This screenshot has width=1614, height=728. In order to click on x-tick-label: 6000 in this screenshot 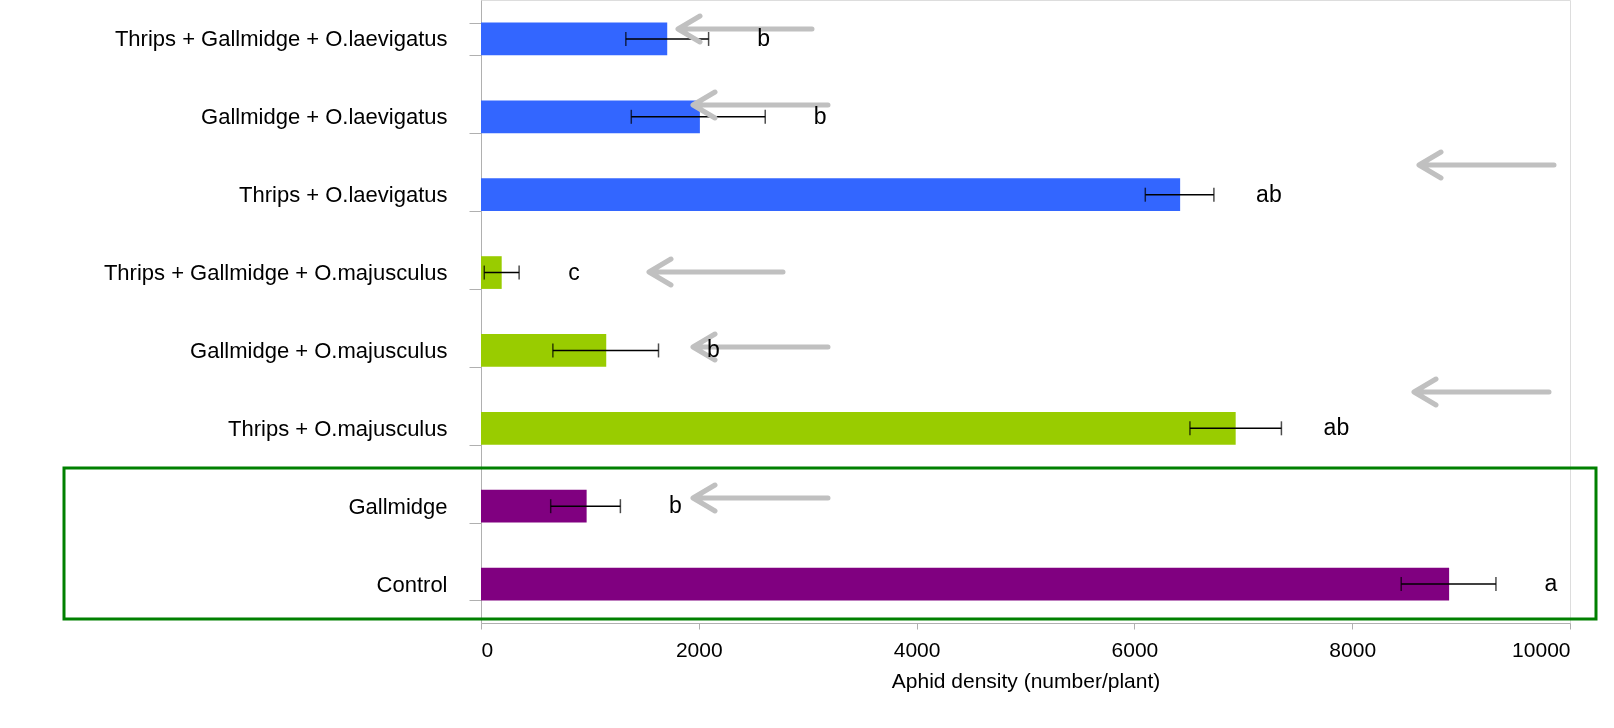, I will do `click(1135, 649)`.